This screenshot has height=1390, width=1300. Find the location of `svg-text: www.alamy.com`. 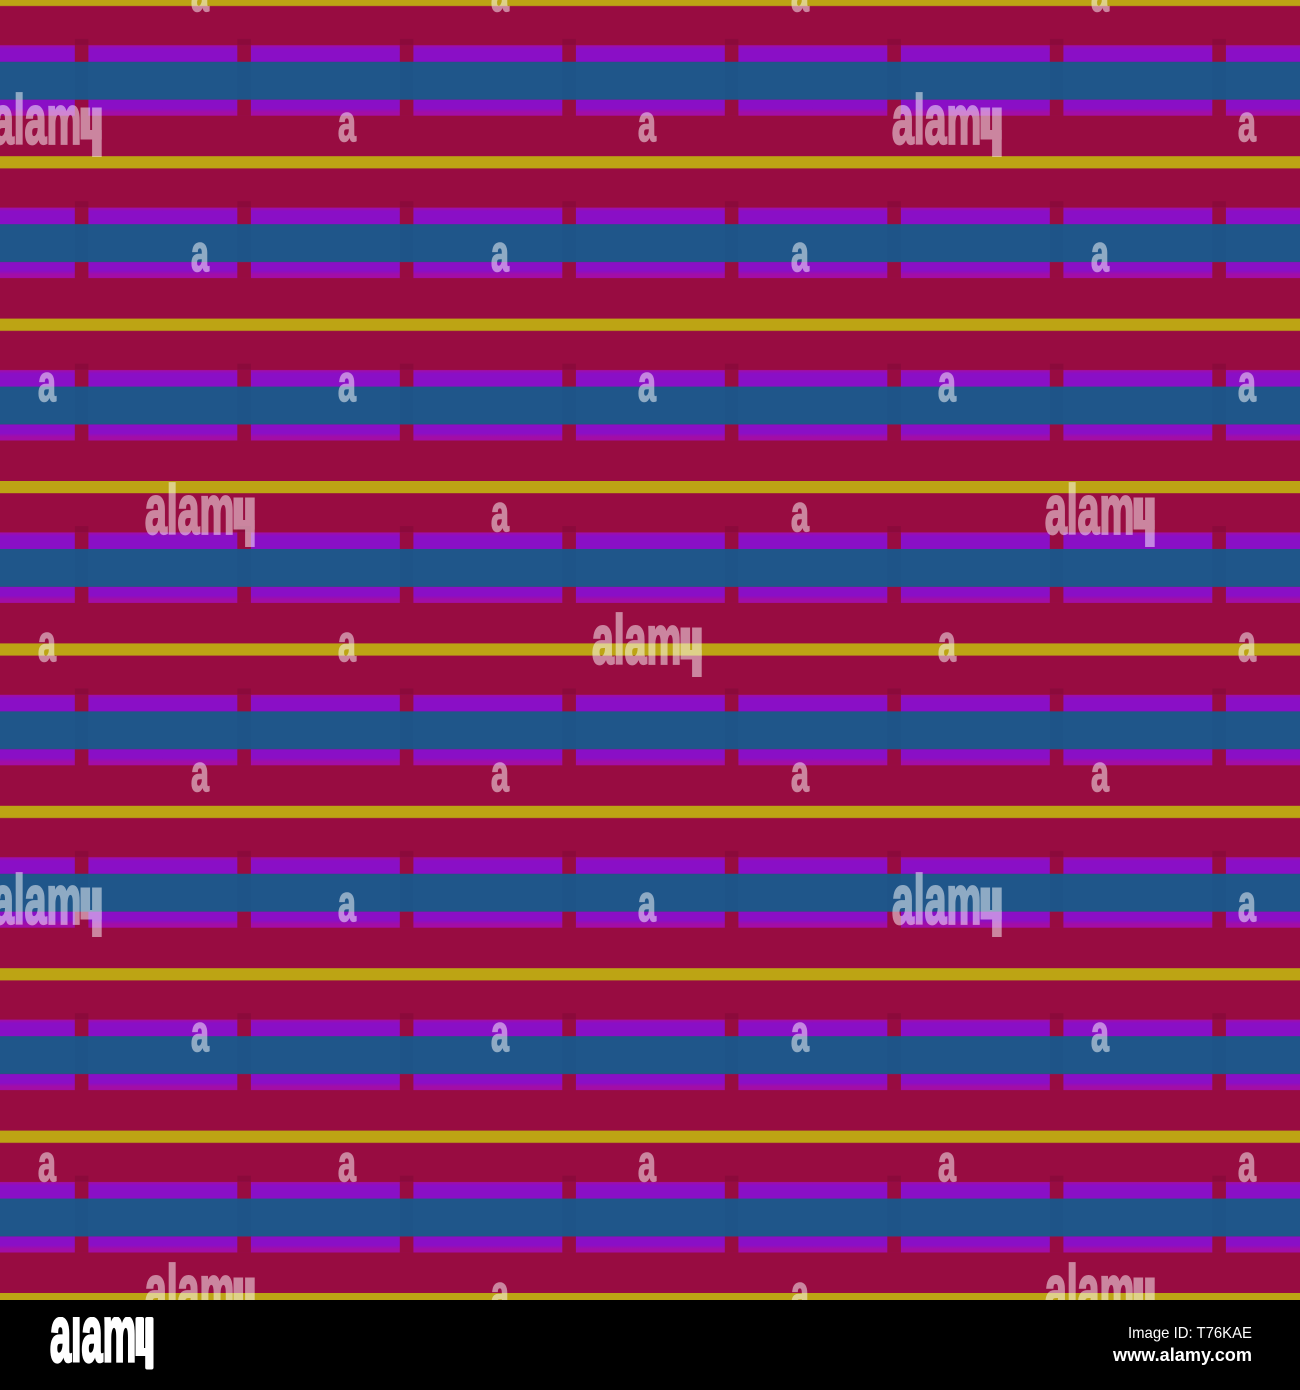

svg-text: www.alamy.com is located at coordinates (1182, 1355).